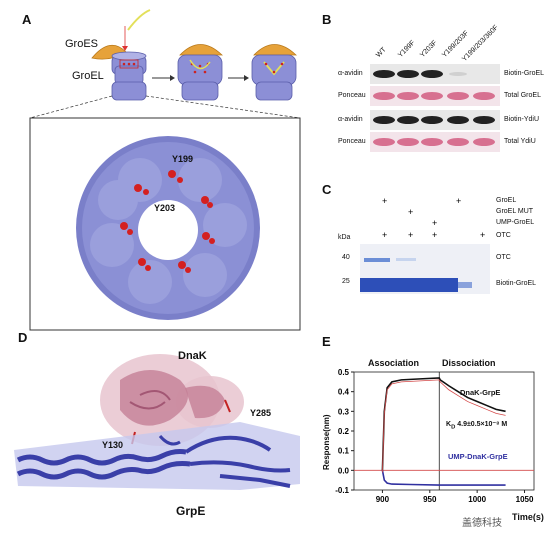 This screenshot has height=534, width=554. Describe the element at coordinates (139, 20) in the screenshot. I see `substrate-strand-icon` at that location.